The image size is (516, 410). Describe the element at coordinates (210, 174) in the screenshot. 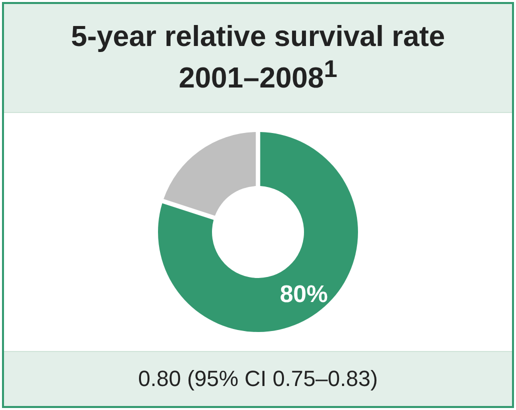

I see `donut-slice` at that location.